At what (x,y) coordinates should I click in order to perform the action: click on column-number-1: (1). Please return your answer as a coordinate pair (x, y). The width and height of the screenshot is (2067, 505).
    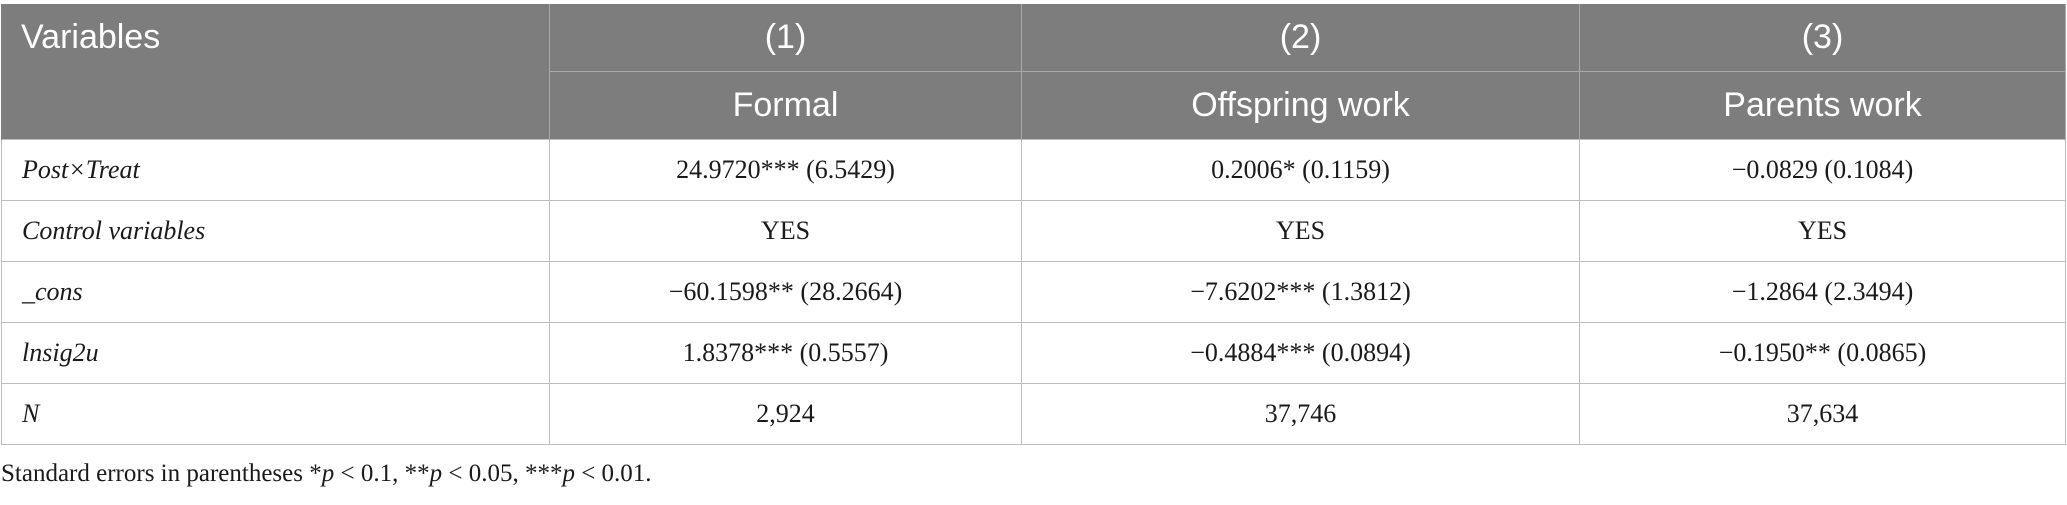
    Looking at the image, I should click on (785, 38).